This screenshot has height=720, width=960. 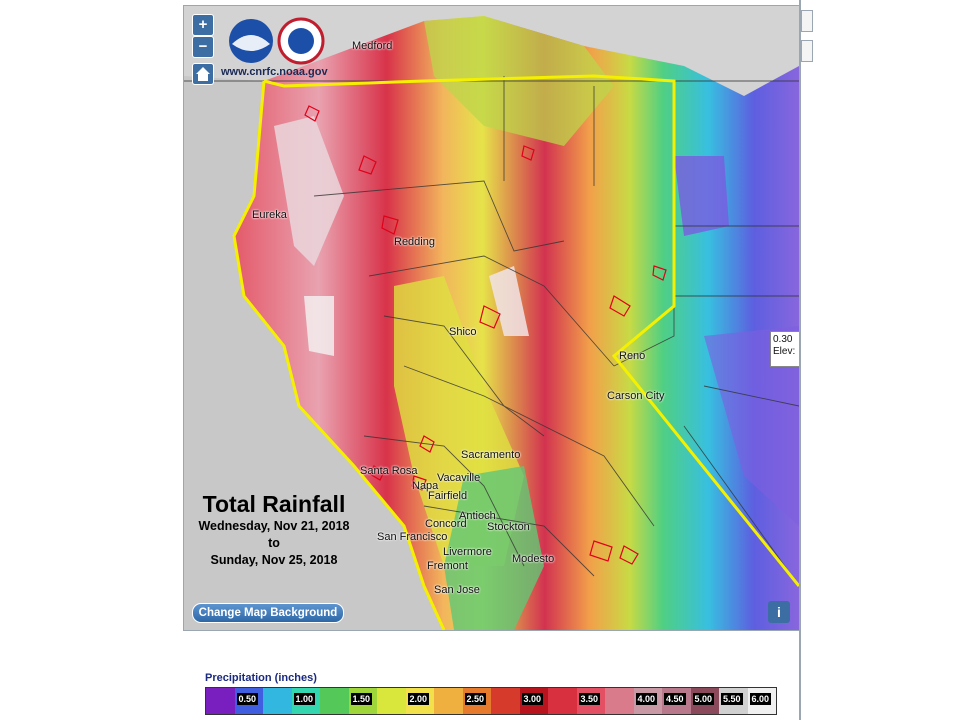 What do you see at coordinates (203, 47) in the screenshot?
I see `zoom-out-button: −` at bounding box center [203, 47].